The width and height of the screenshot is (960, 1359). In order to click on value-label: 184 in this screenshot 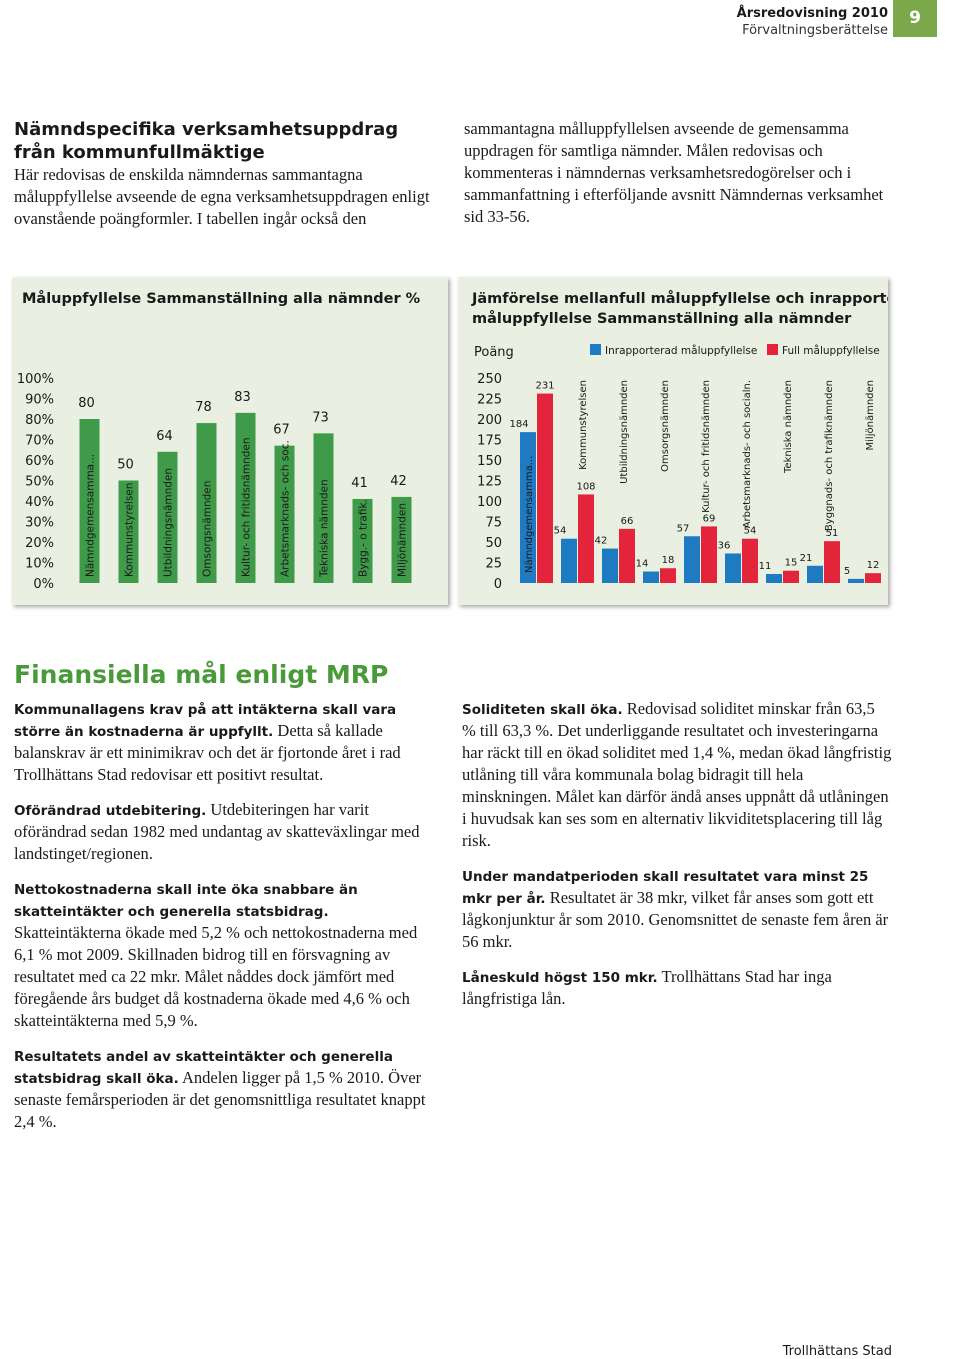, I will do `click(518, 424)`.